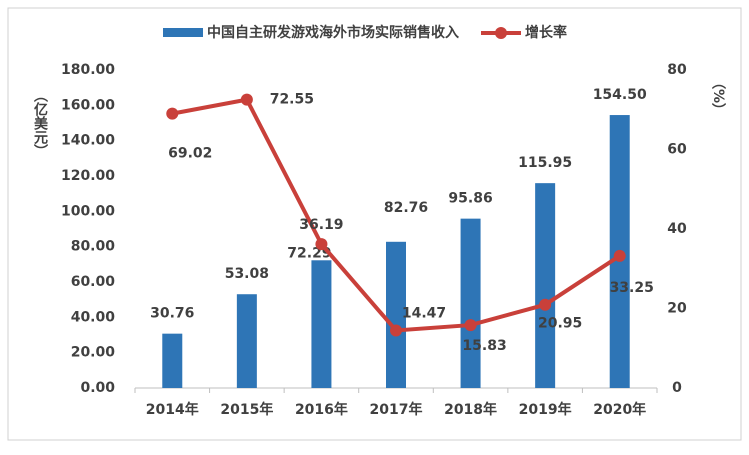 This screenshot has height=455, width=749. Describe the element at coordinates (172, 314) in the screenshot. I see `bar-value-label: 30.76` at that location.